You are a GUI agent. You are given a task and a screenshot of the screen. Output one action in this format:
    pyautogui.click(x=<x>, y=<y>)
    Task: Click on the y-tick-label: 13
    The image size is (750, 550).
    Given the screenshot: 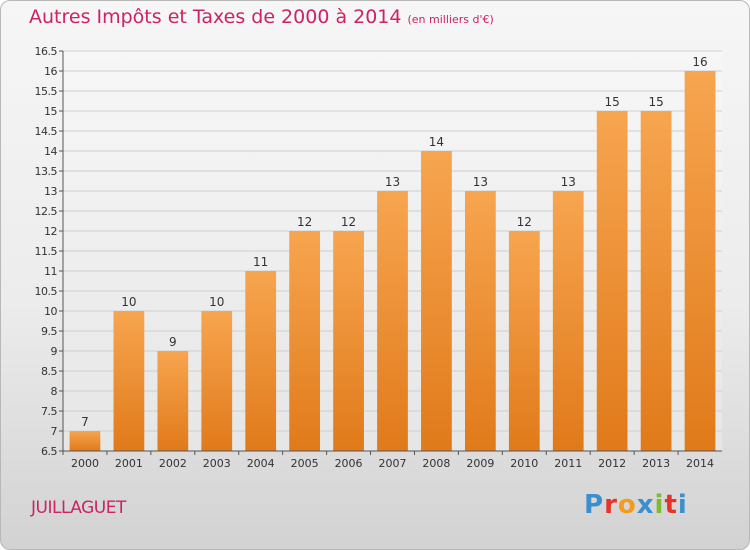 What is the action you would take?
    pyautogui.click(x=50, y=191)
    